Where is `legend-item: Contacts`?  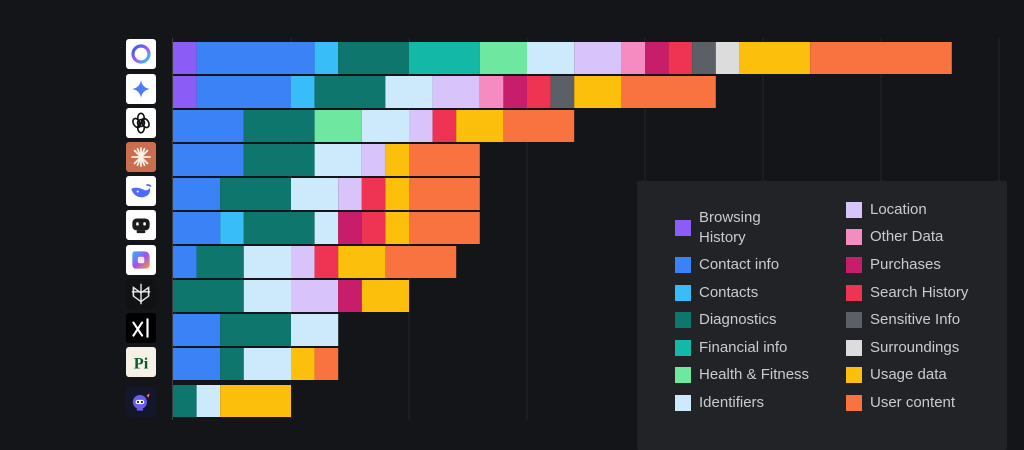
legend-item: Contacts is located at coordinates (716, 293).